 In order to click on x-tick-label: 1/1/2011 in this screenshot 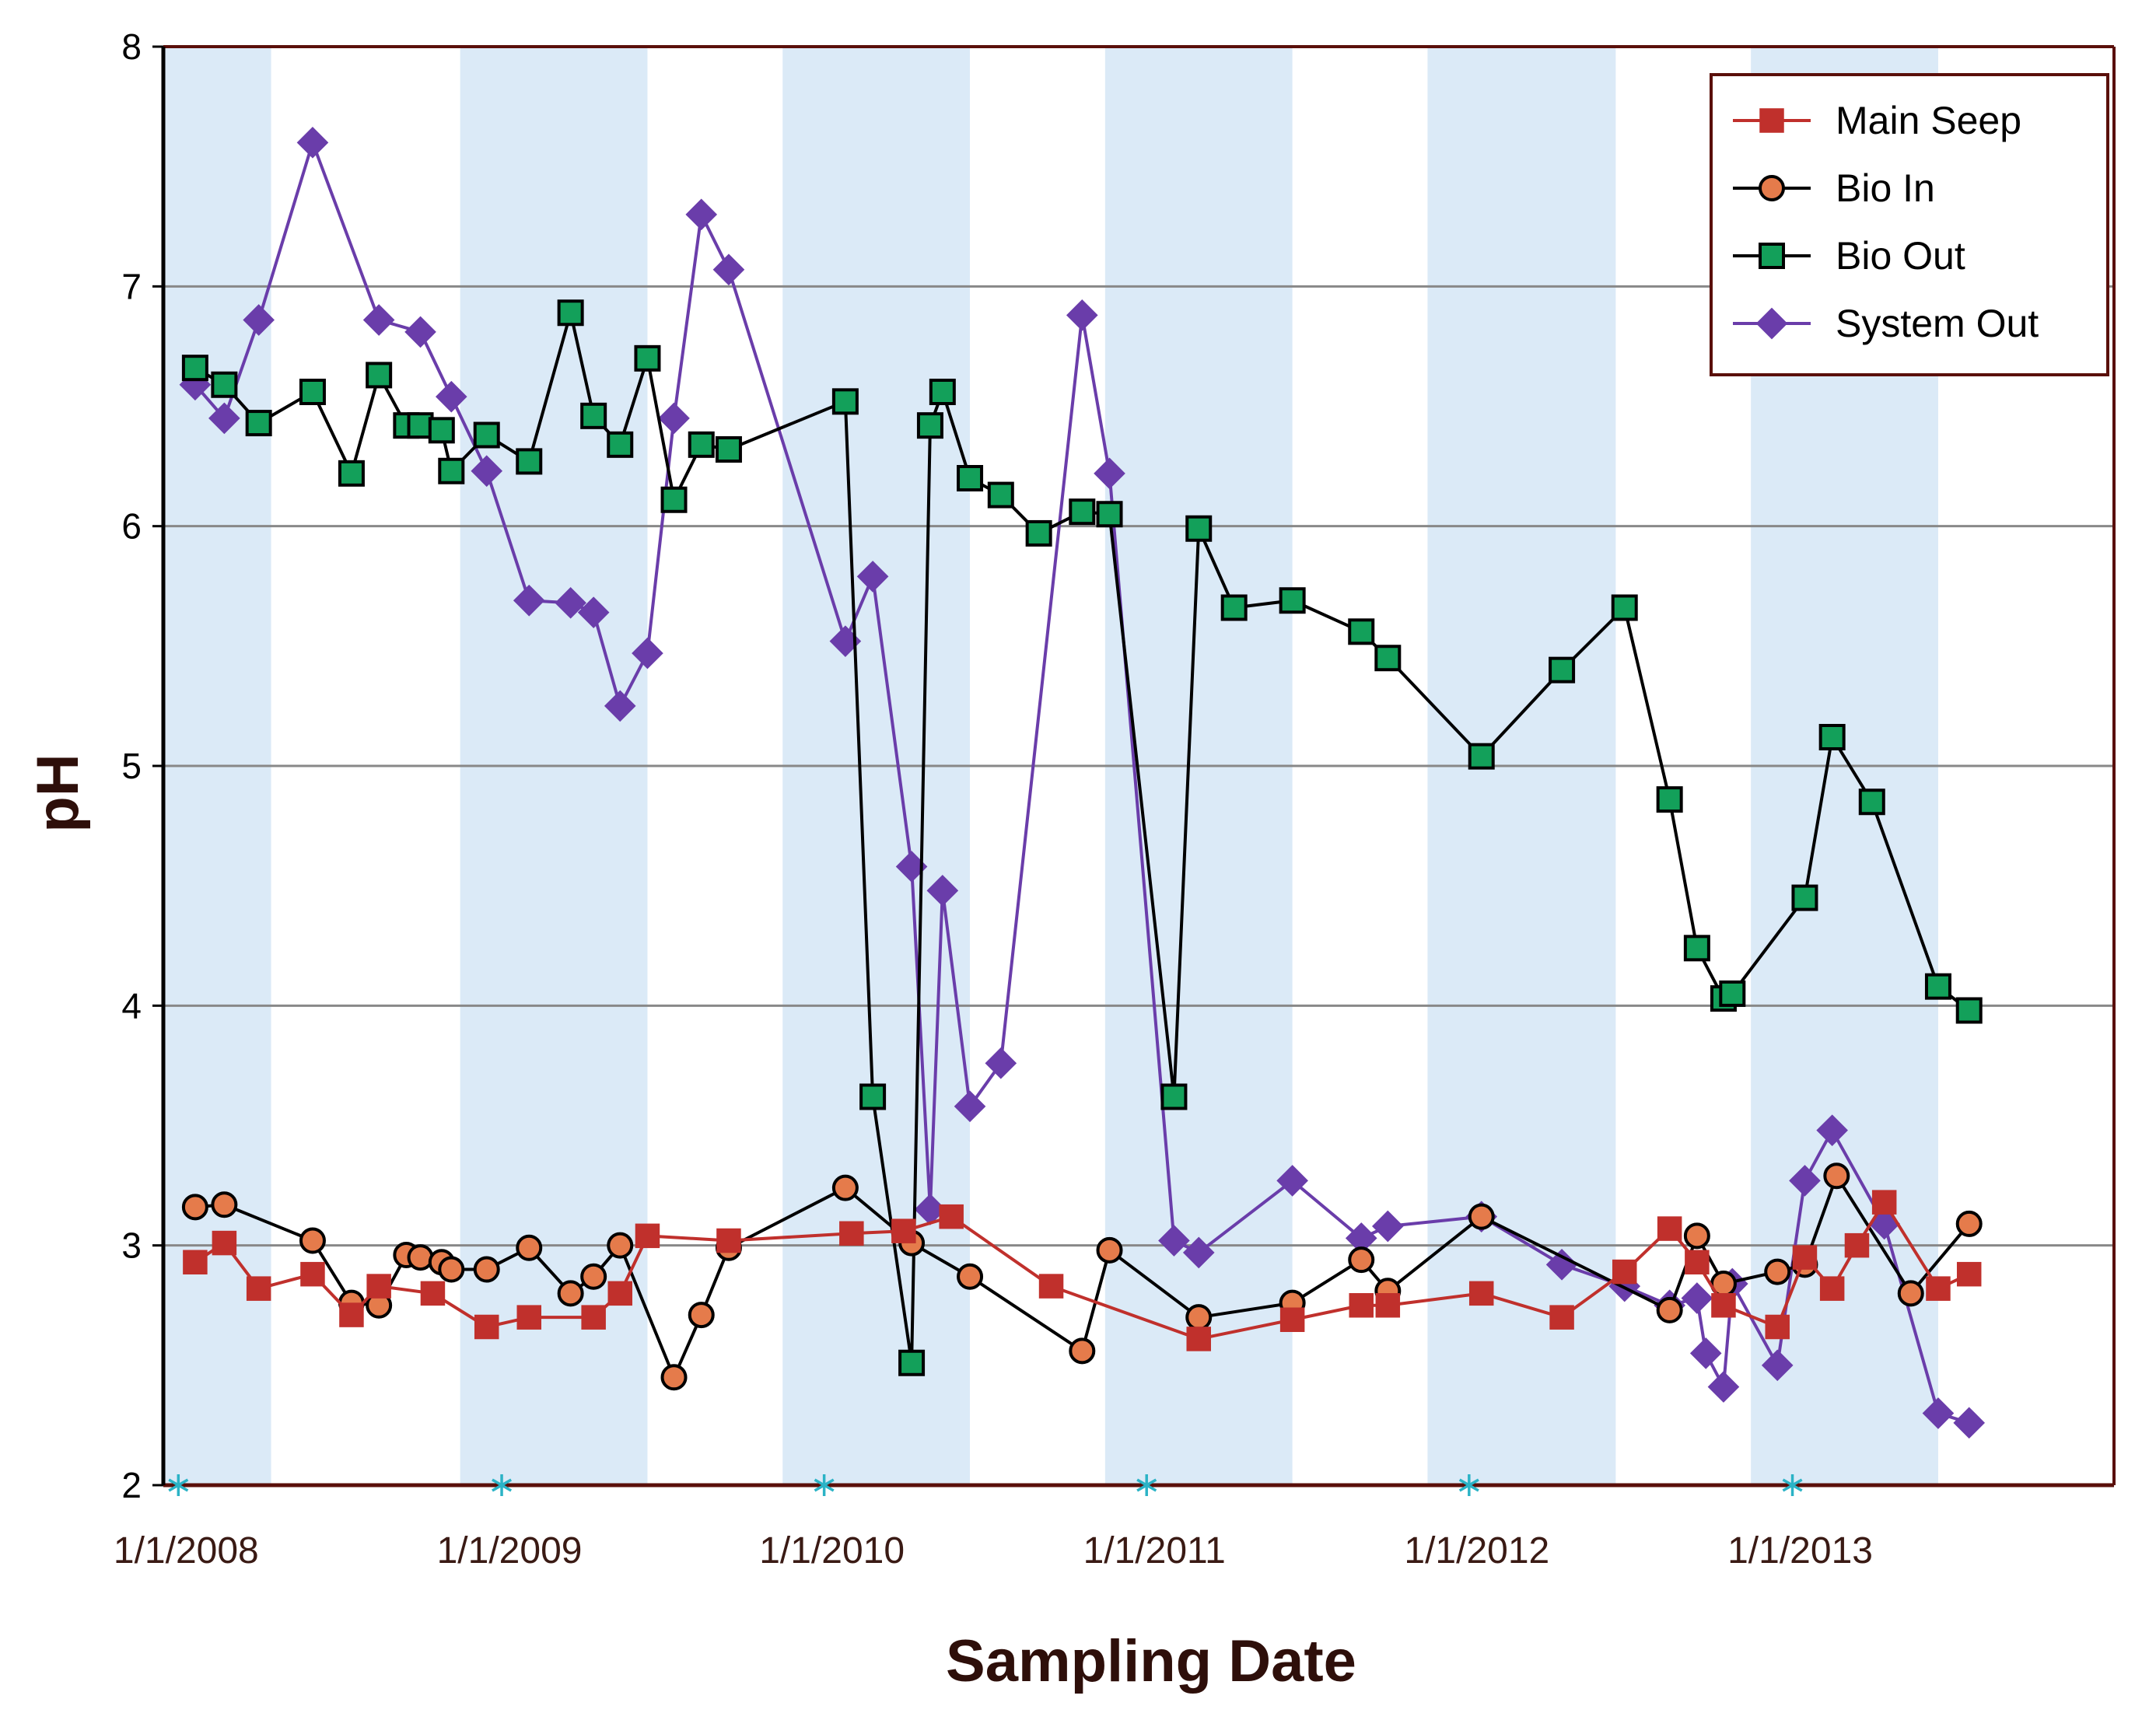, I will do `click(1154, 1550)`.